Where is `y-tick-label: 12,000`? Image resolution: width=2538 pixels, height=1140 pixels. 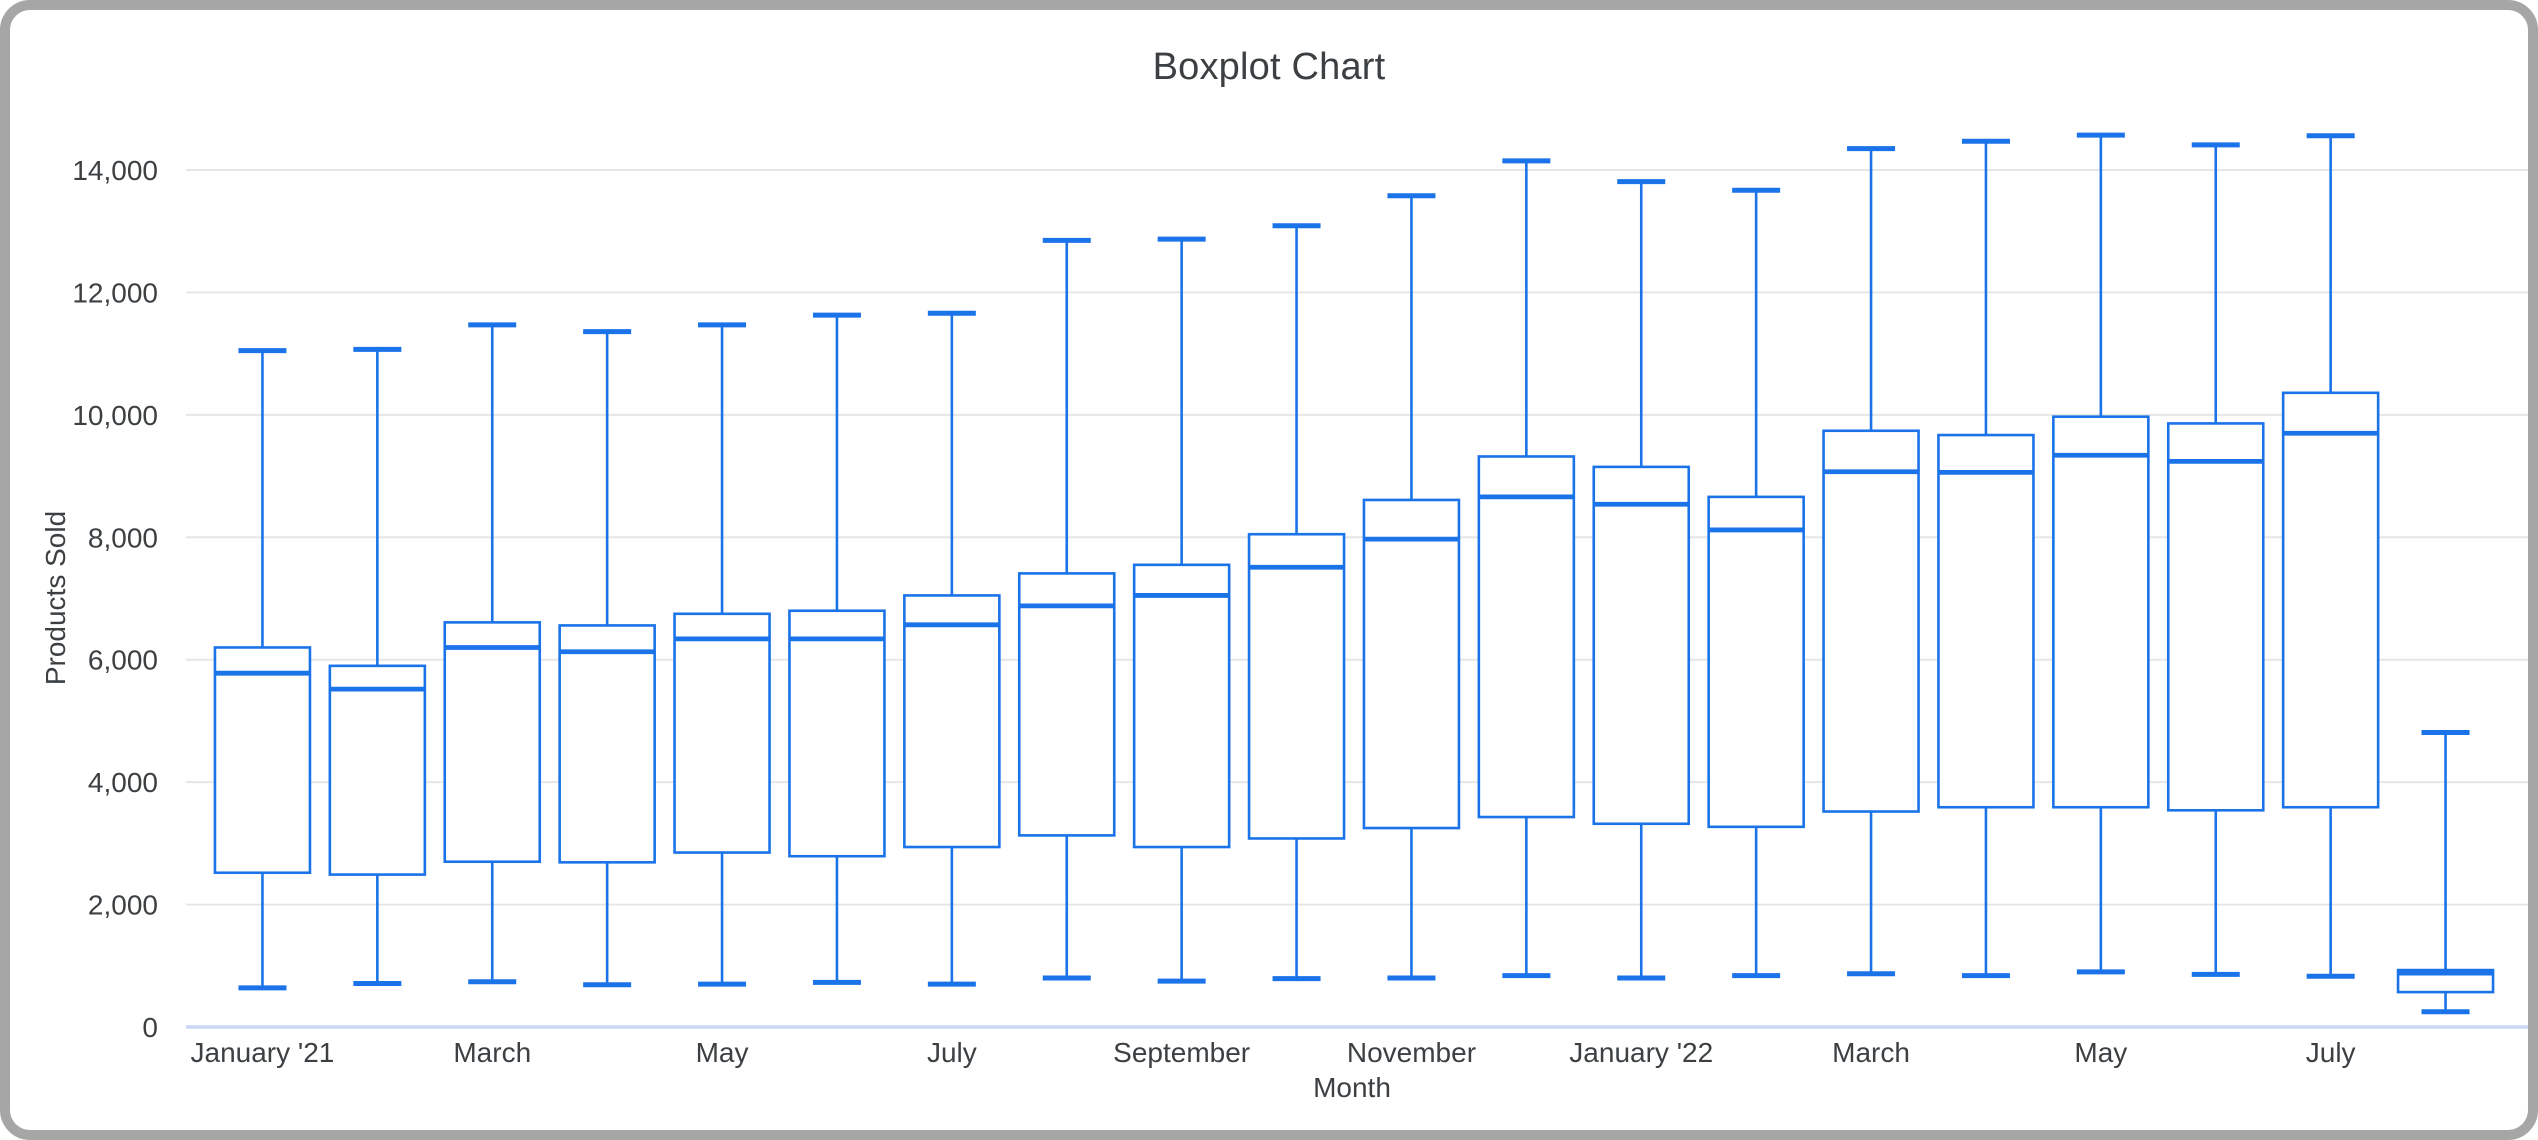 y-tick-label: 12,000 is located at coordinates (115, 292).